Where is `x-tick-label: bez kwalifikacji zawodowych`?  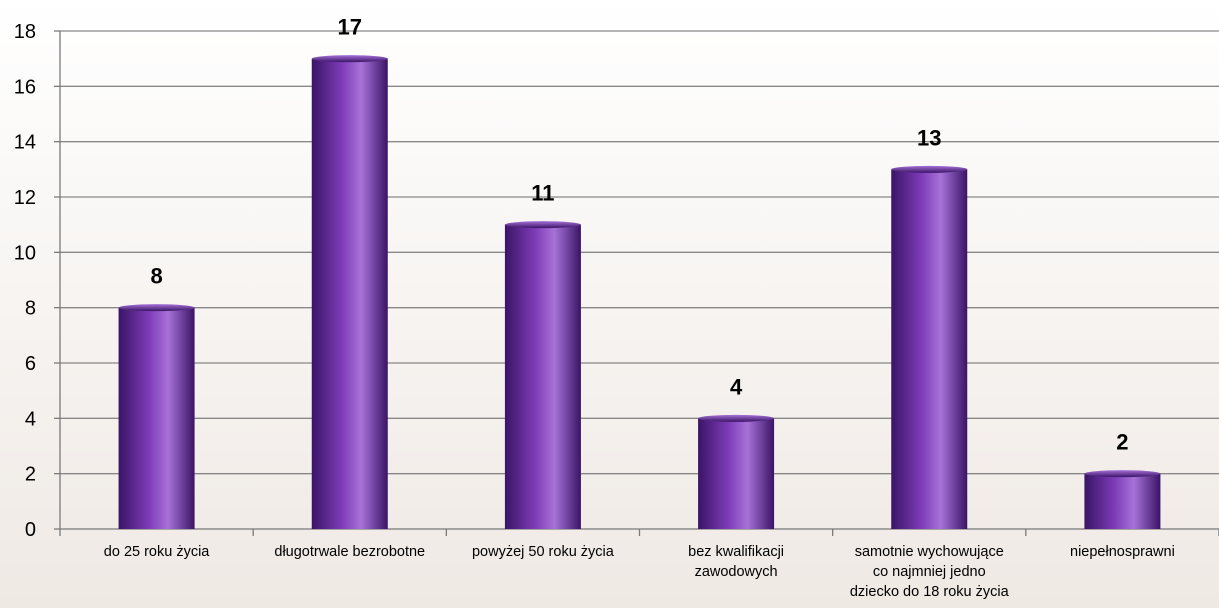
x-tick-label: bez kwalifikacji zawodowych is located at coordinates (736, 562).